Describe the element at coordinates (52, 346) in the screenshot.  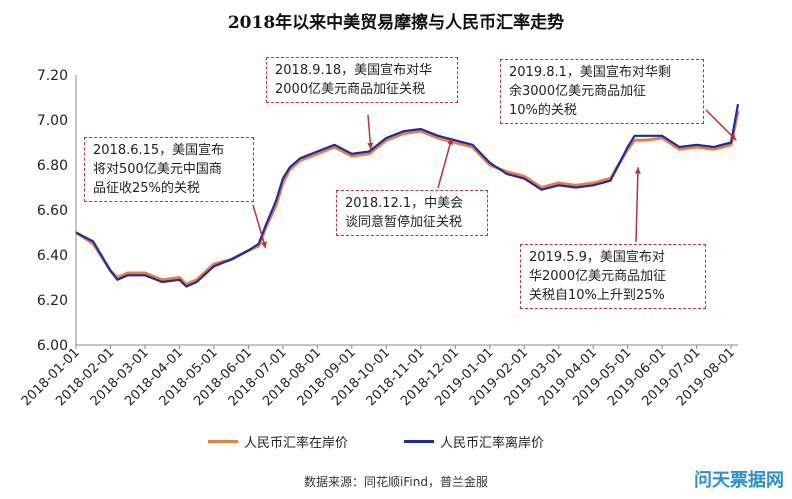
I see `y-tick-label: 6.00` at that location.